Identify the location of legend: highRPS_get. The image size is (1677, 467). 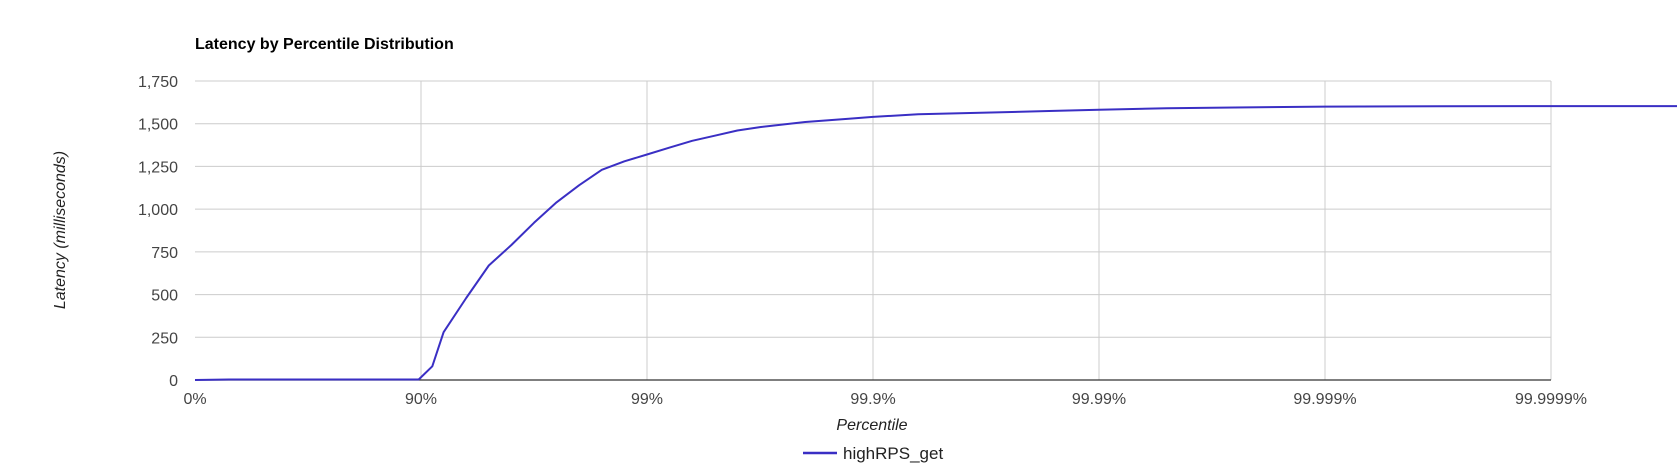
(873, 453).